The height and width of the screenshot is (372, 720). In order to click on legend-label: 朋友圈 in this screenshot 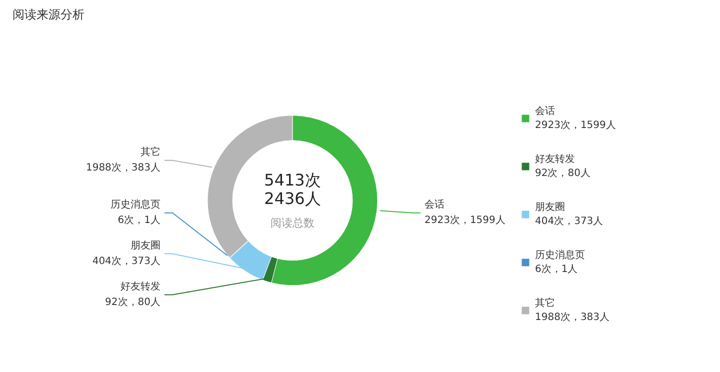, I will do `click(550, 207)`.